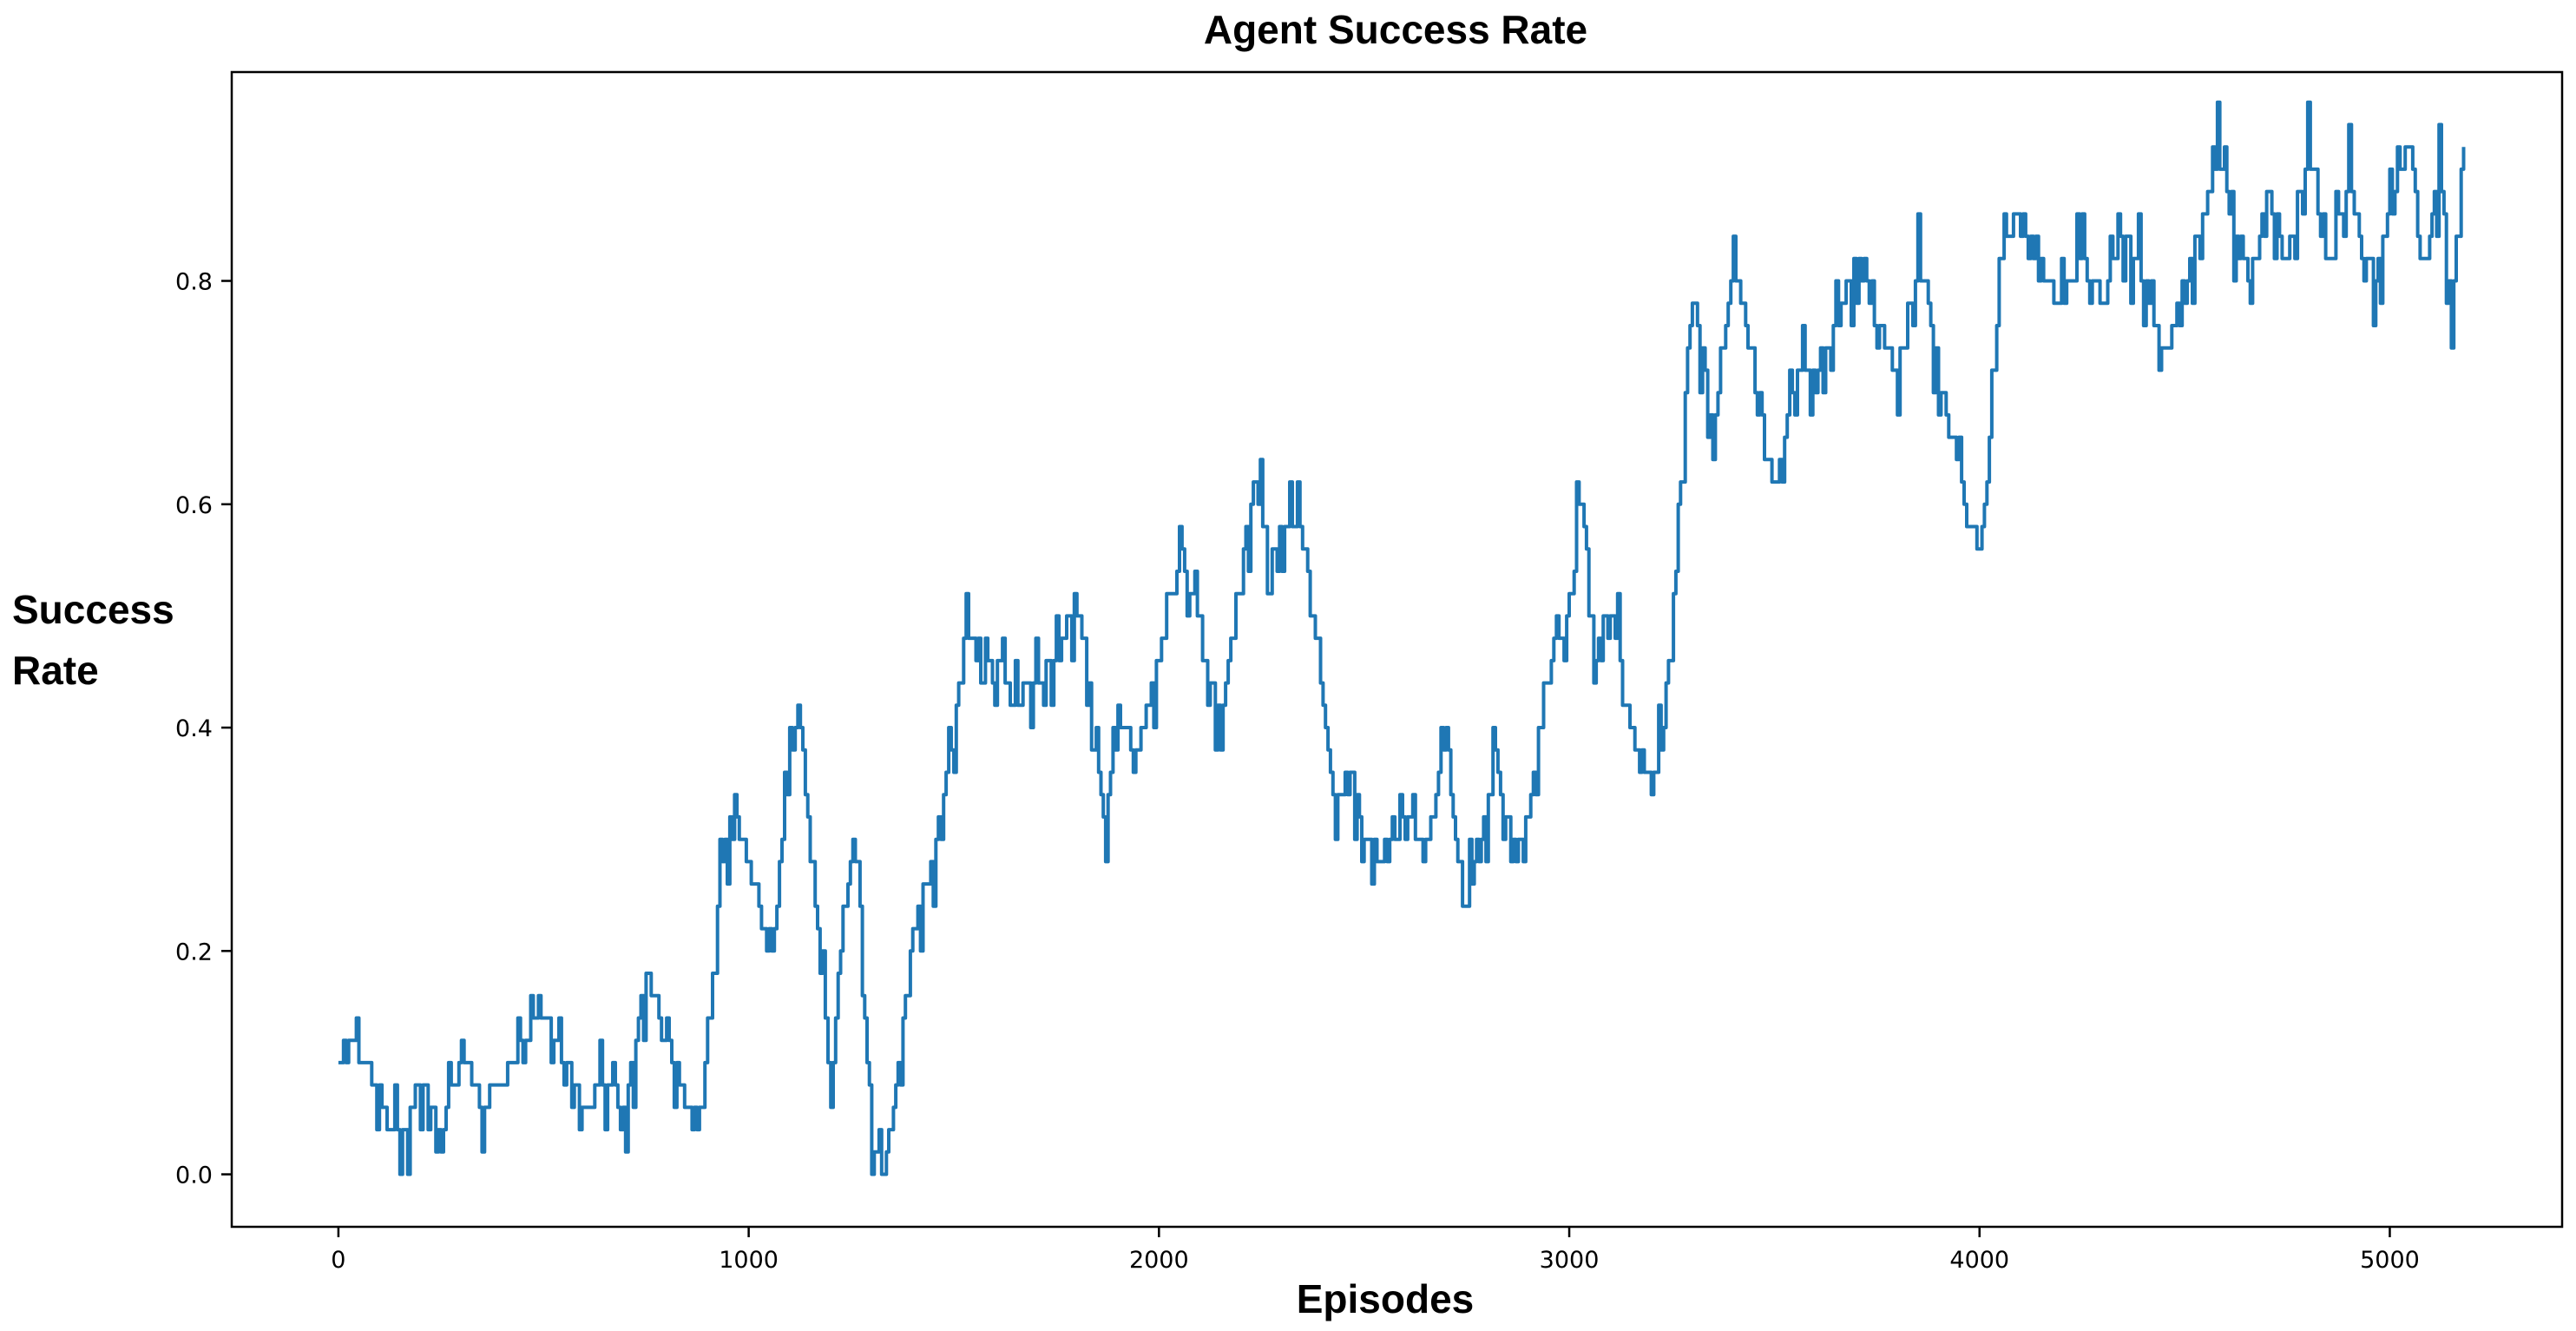 The image size is (2576, 1331). I want to click on y-axis-label: Success Rate, so click(98, 640).